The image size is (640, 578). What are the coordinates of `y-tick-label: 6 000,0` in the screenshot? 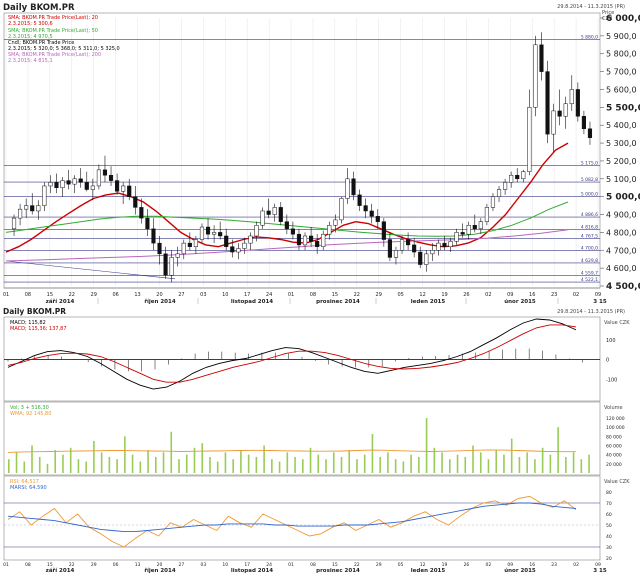 It's located at (623, 19).